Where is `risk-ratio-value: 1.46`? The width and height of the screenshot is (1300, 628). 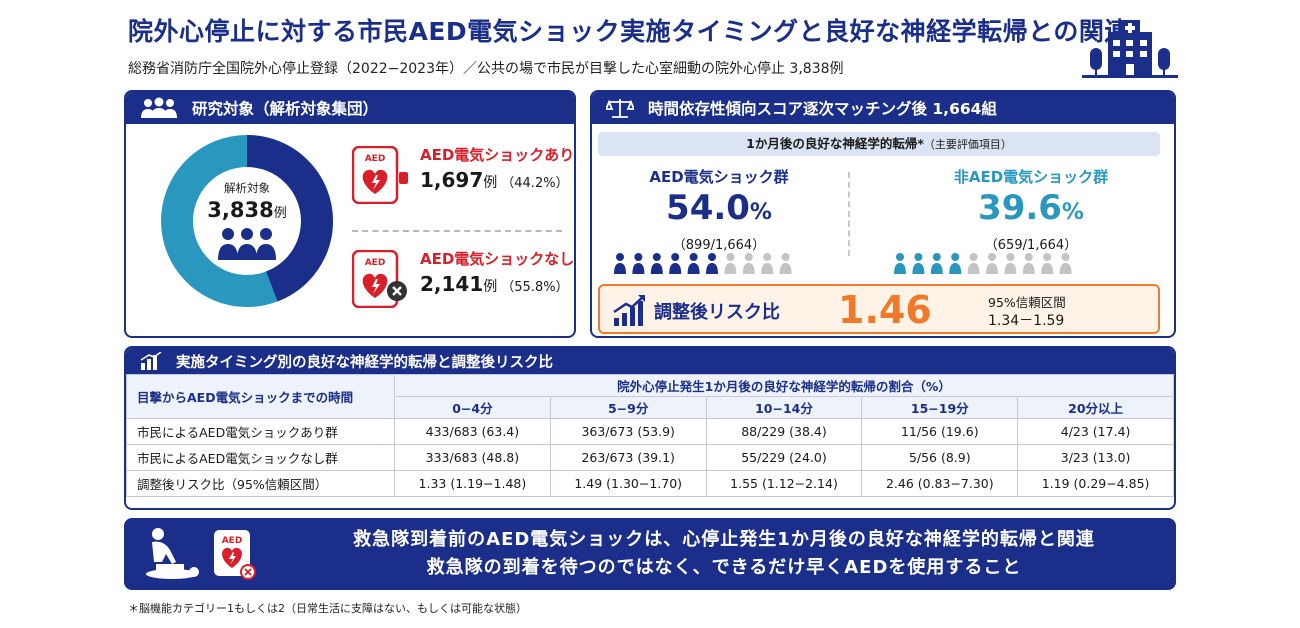 risk-ratio-value: 1.46 is located at coordinates (885, 310).